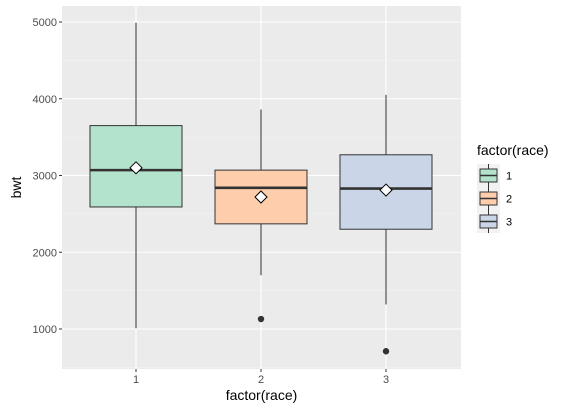  Describe the element at coordinates (494, 175) in the screenshot. I see `legend-item-1: 1` at that location.